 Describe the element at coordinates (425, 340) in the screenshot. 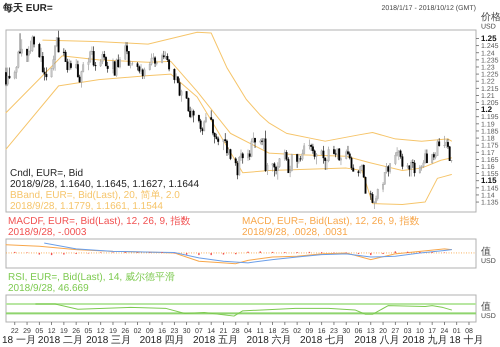

I see `text: 2018 九月` at that location.